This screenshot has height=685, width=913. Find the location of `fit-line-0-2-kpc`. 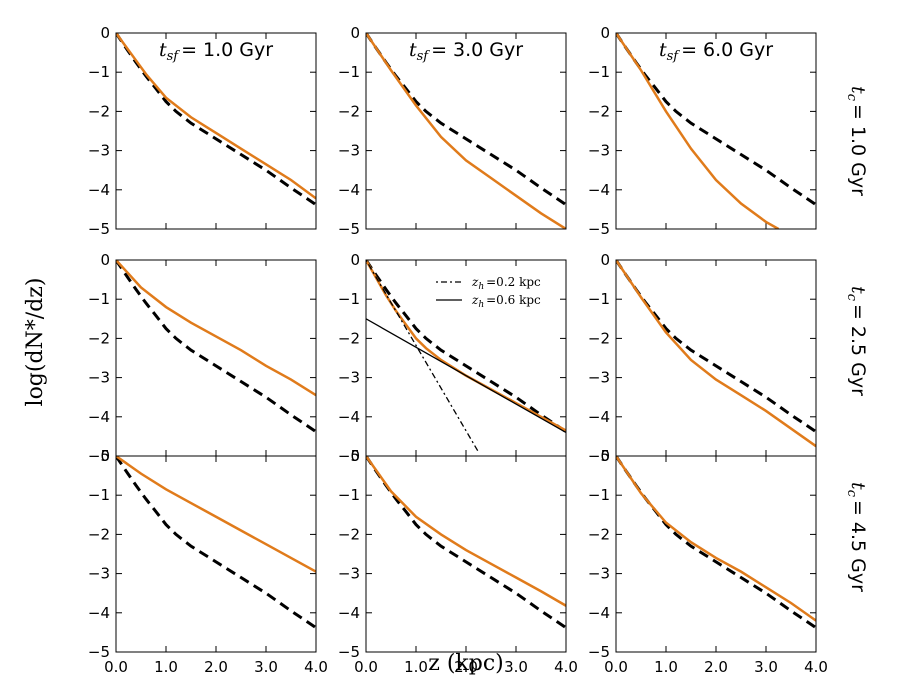

fit-line-0-2-kpc is located at coordinates (423, 356).